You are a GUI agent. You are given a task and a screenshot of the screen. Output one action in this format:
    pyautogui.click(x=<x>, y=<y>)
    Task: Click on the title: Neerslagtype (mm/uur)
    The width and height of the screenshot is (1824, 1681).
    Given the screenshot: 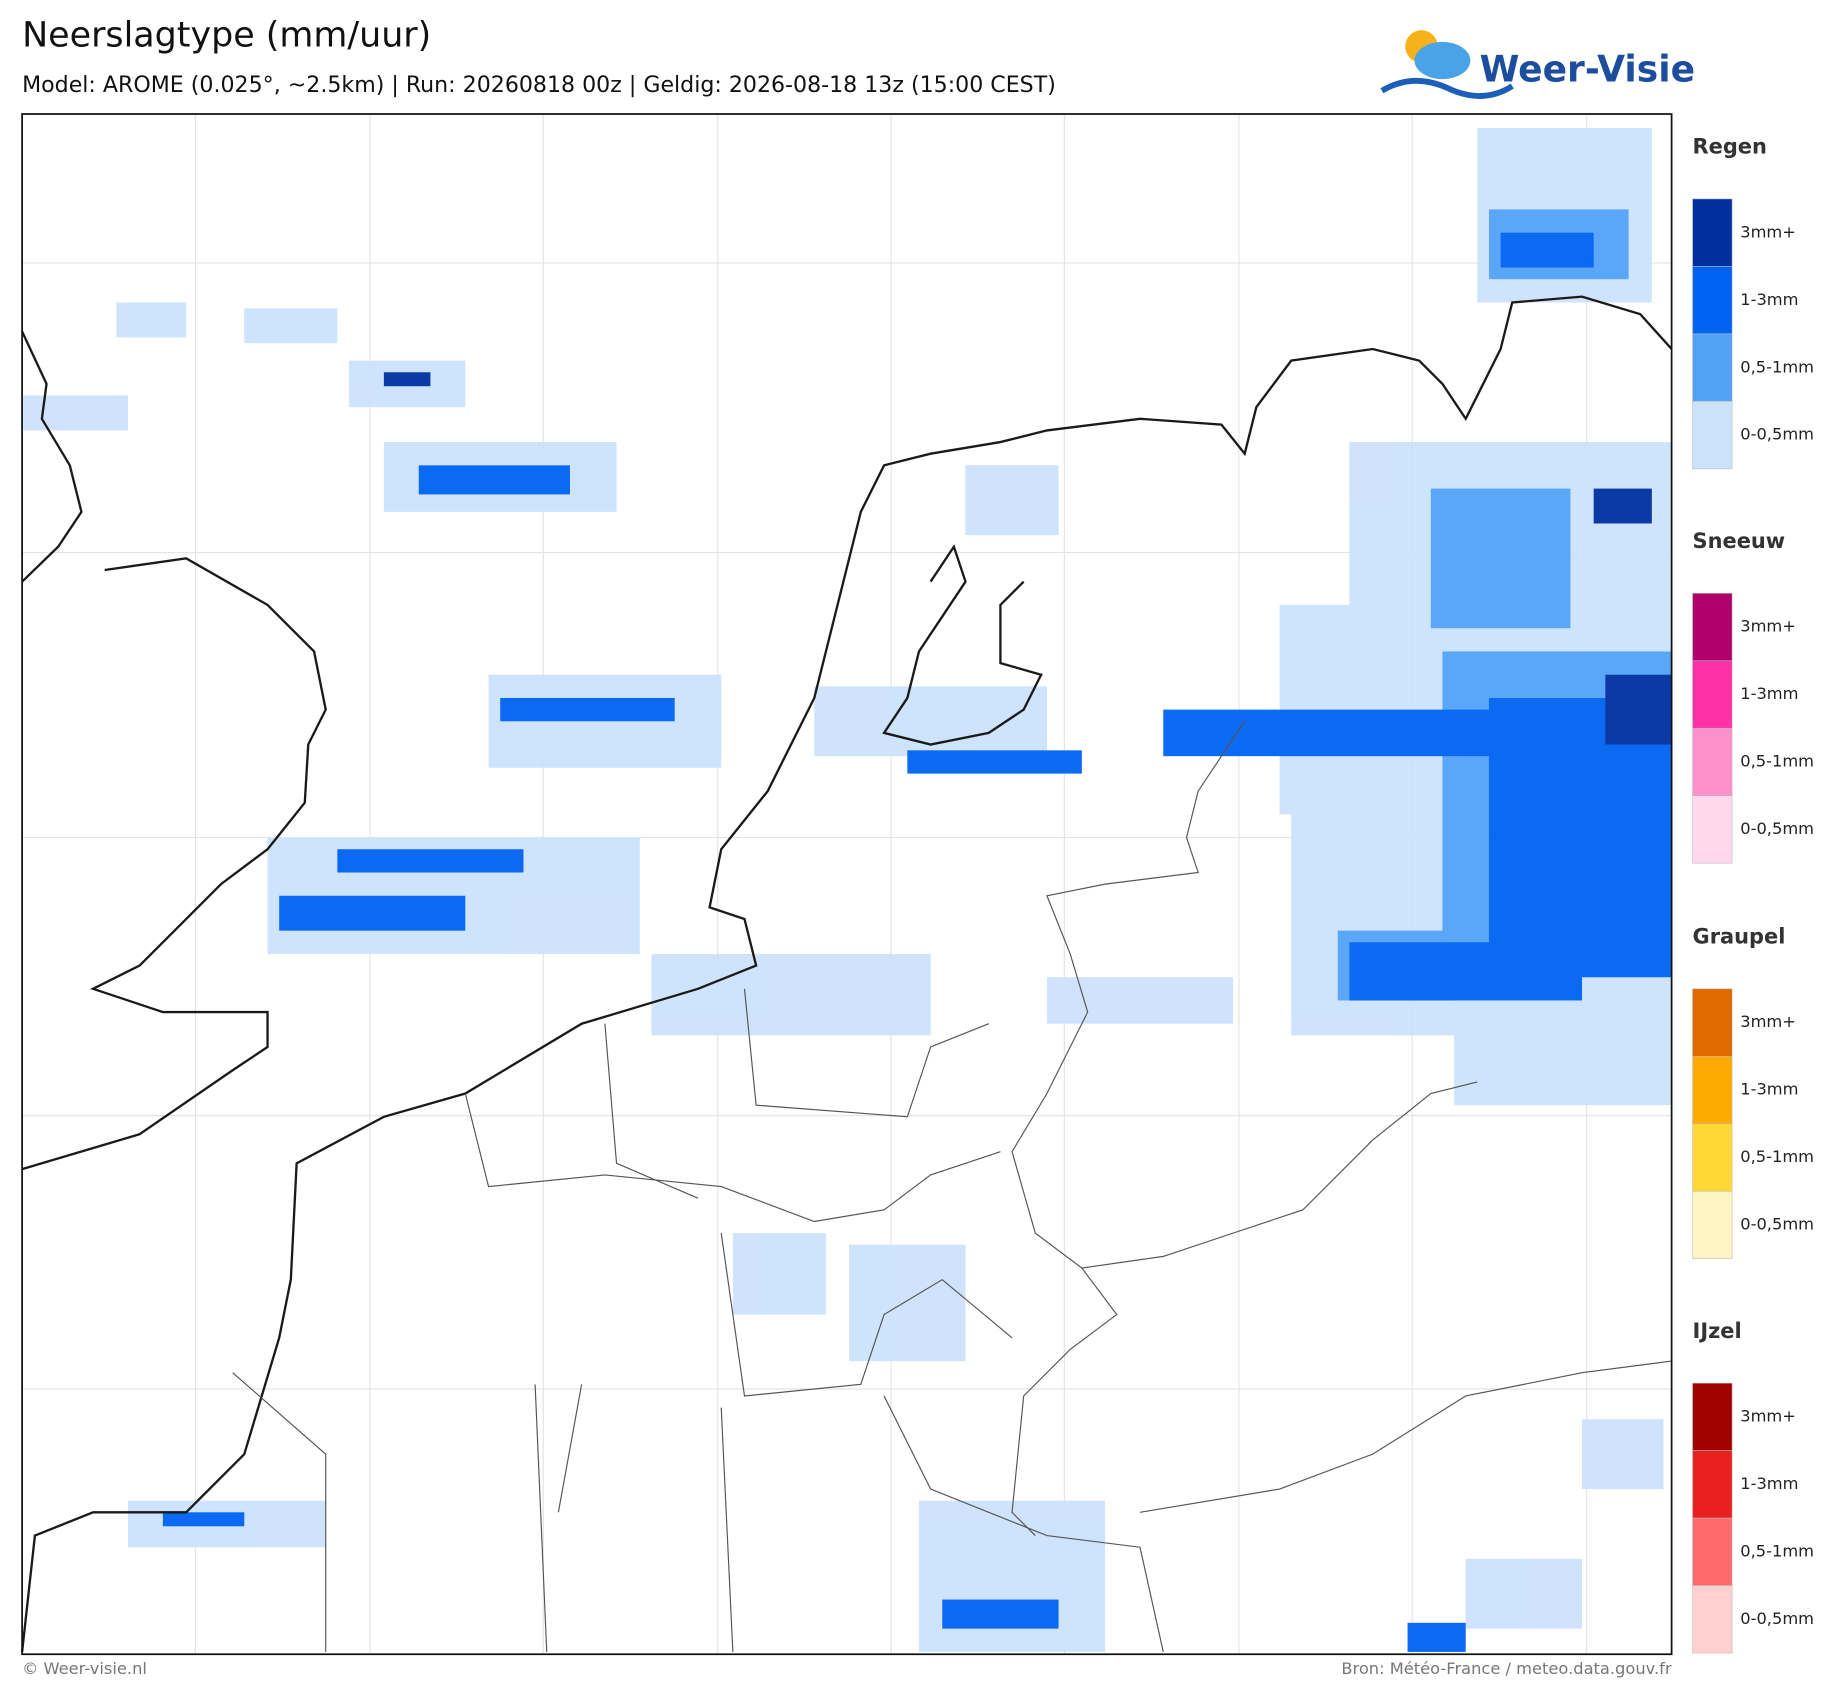 What is the action you would take?
    pyautogui.click(x=226, y=36)
    